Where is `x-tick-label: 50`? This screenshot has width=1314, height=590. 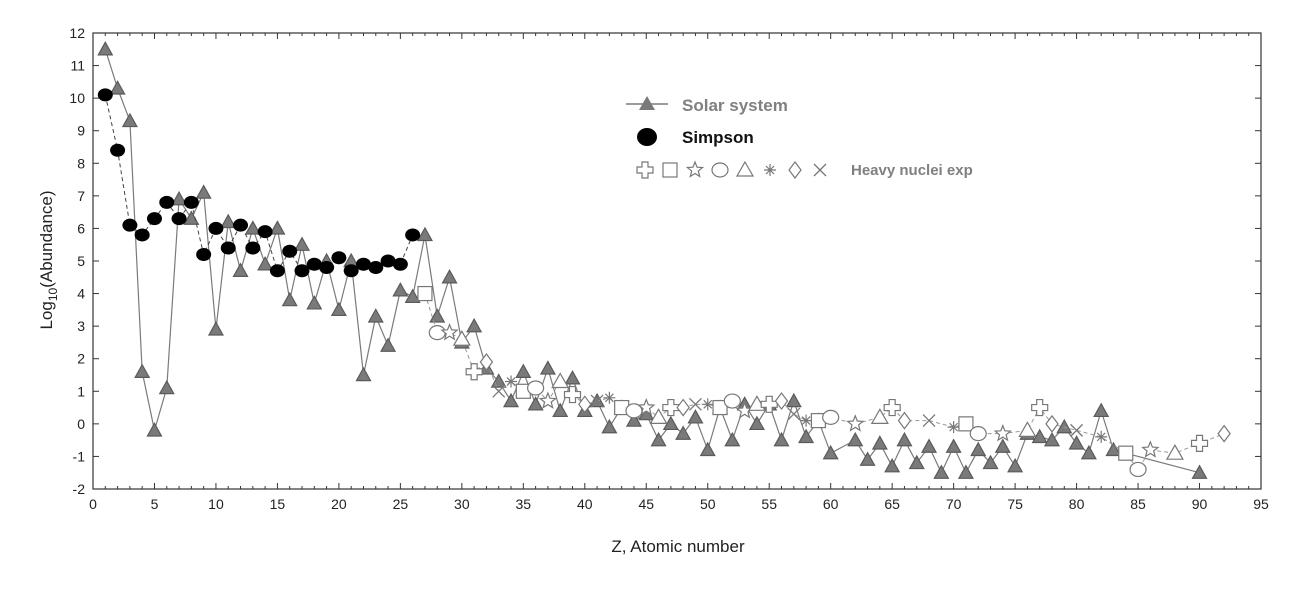
x-tick-label: 50 is located at coordinates (708, 504).